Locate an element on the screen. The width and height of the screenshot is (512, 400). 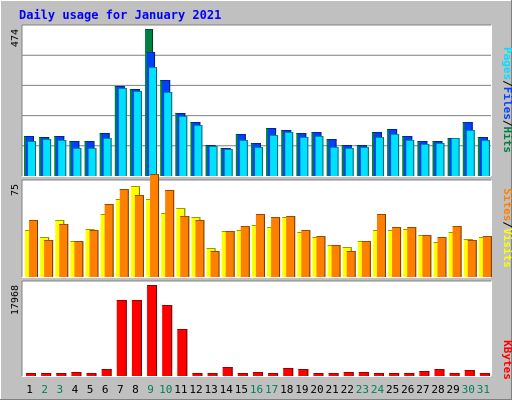
bar-kbytes-day-28-top-edge is located at coordinates (439, 369).